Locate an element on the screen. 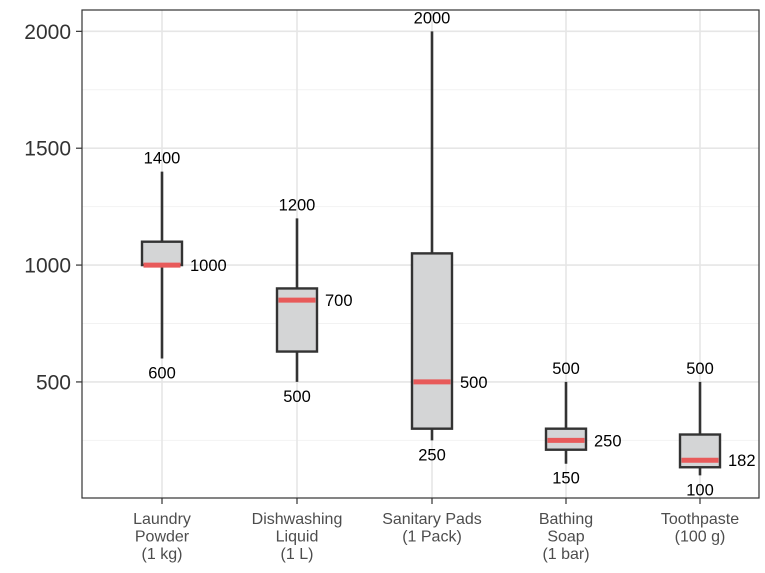 This screenshot has height=573, width=765. min-label: 150 is located at coordinates (566, 479).